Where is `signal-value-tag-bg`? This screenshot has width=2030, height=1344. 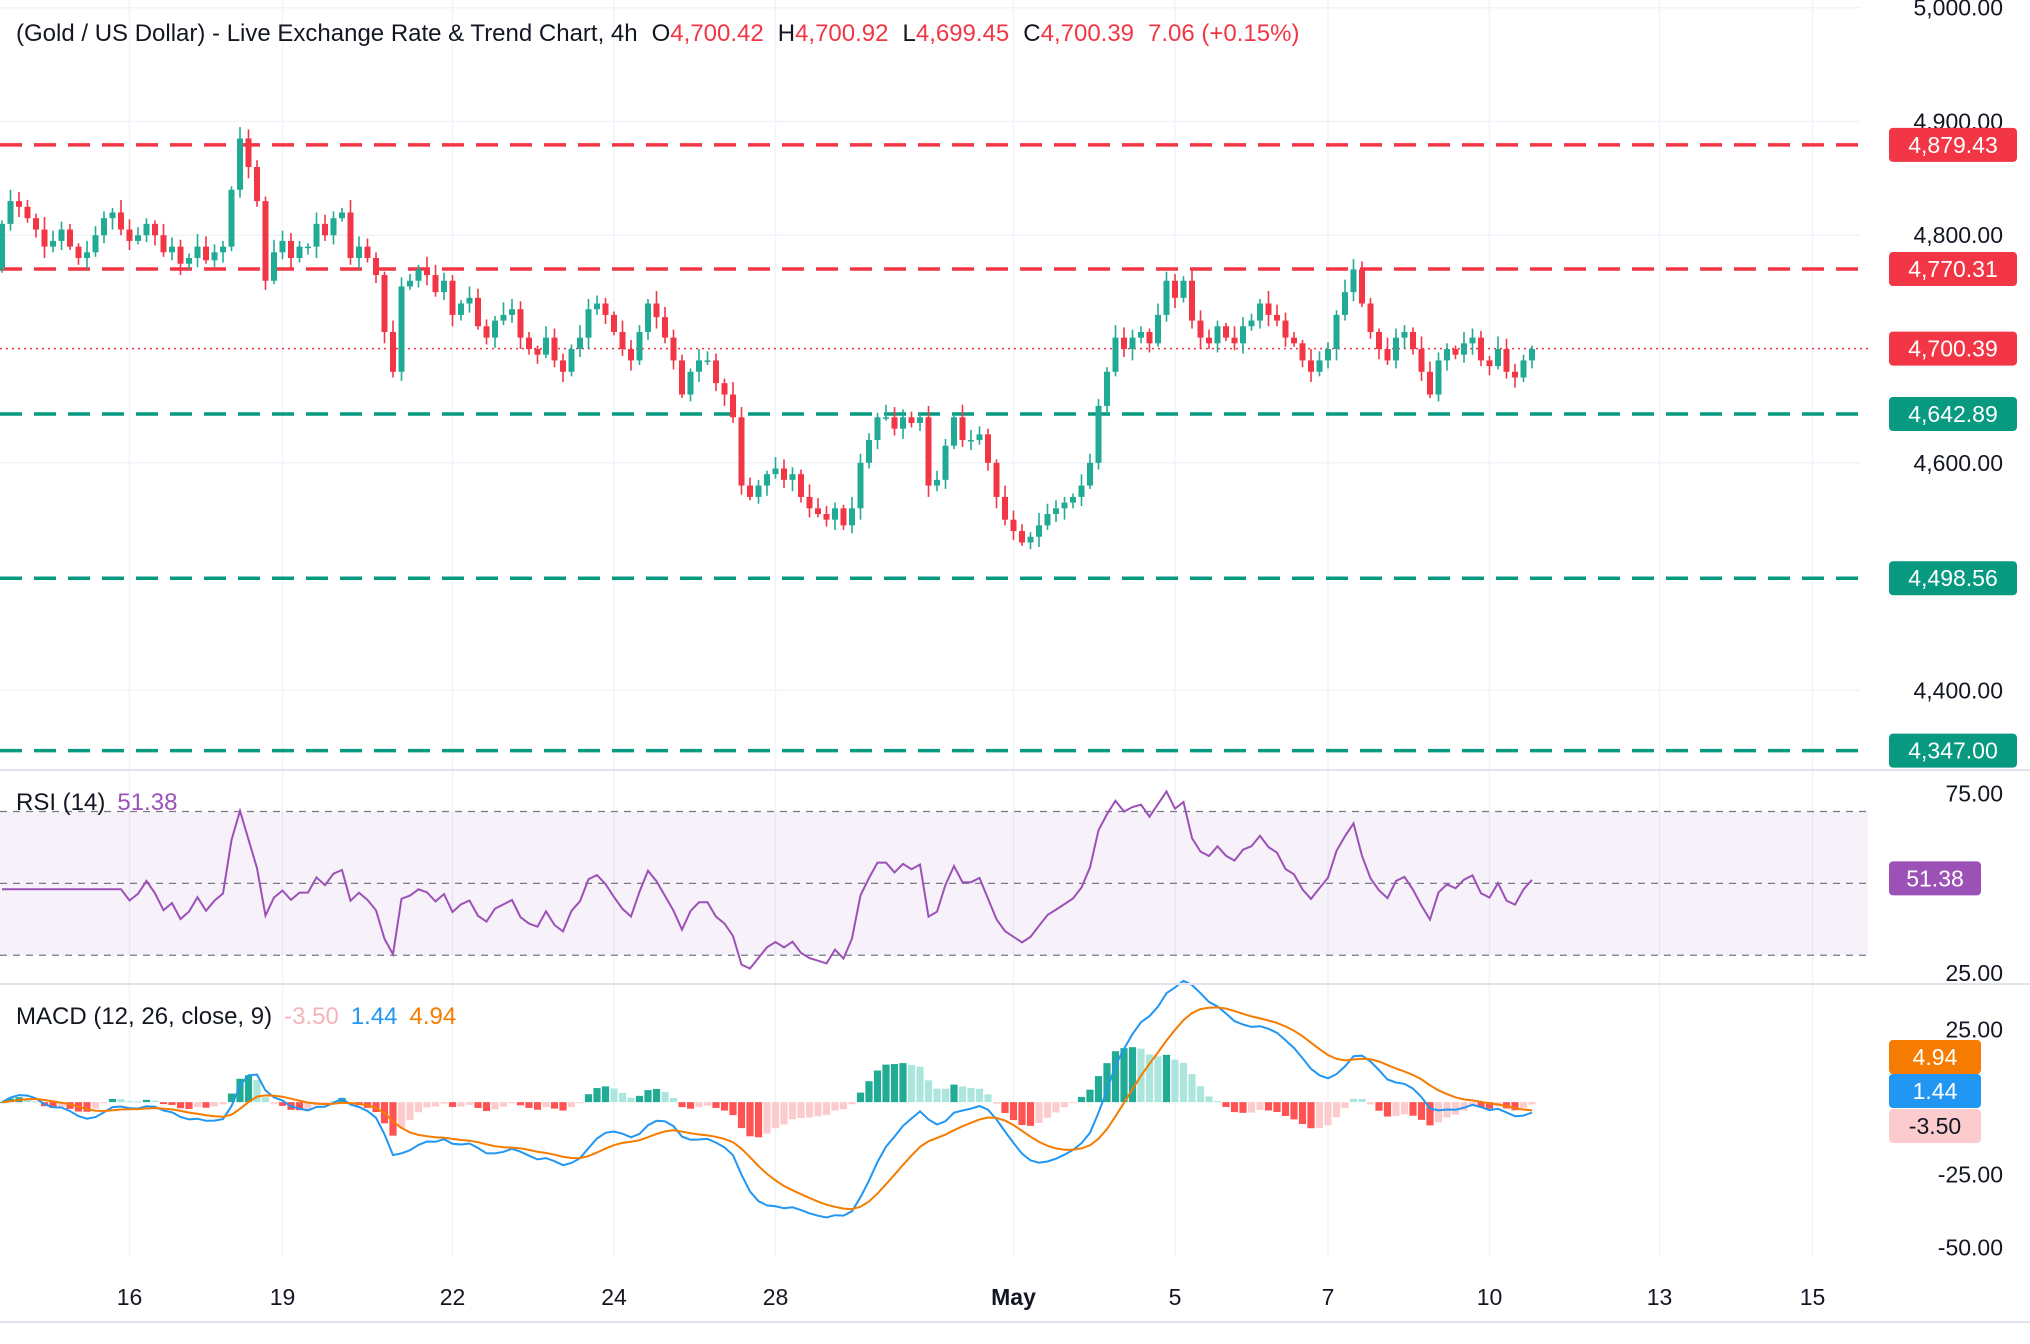 signal-value-tag-bg is located at coordinates (1935, 1057).